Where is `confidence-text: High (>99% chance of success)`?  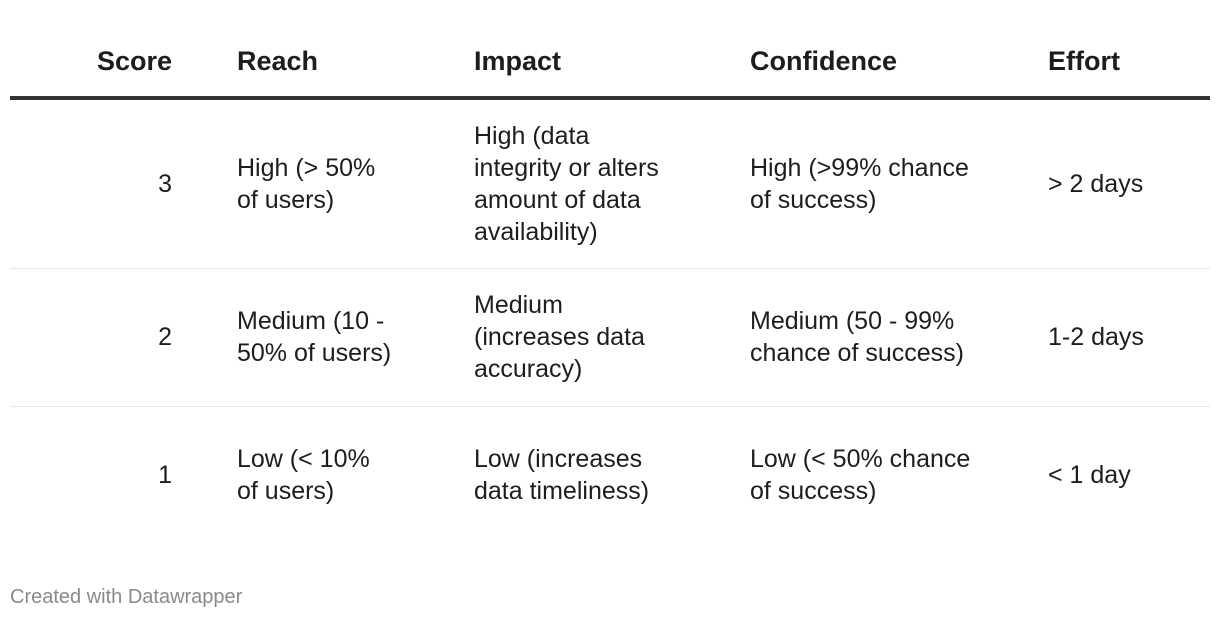 confidence-text: High (>99% chance of success) is located at coordinates (859, 183).